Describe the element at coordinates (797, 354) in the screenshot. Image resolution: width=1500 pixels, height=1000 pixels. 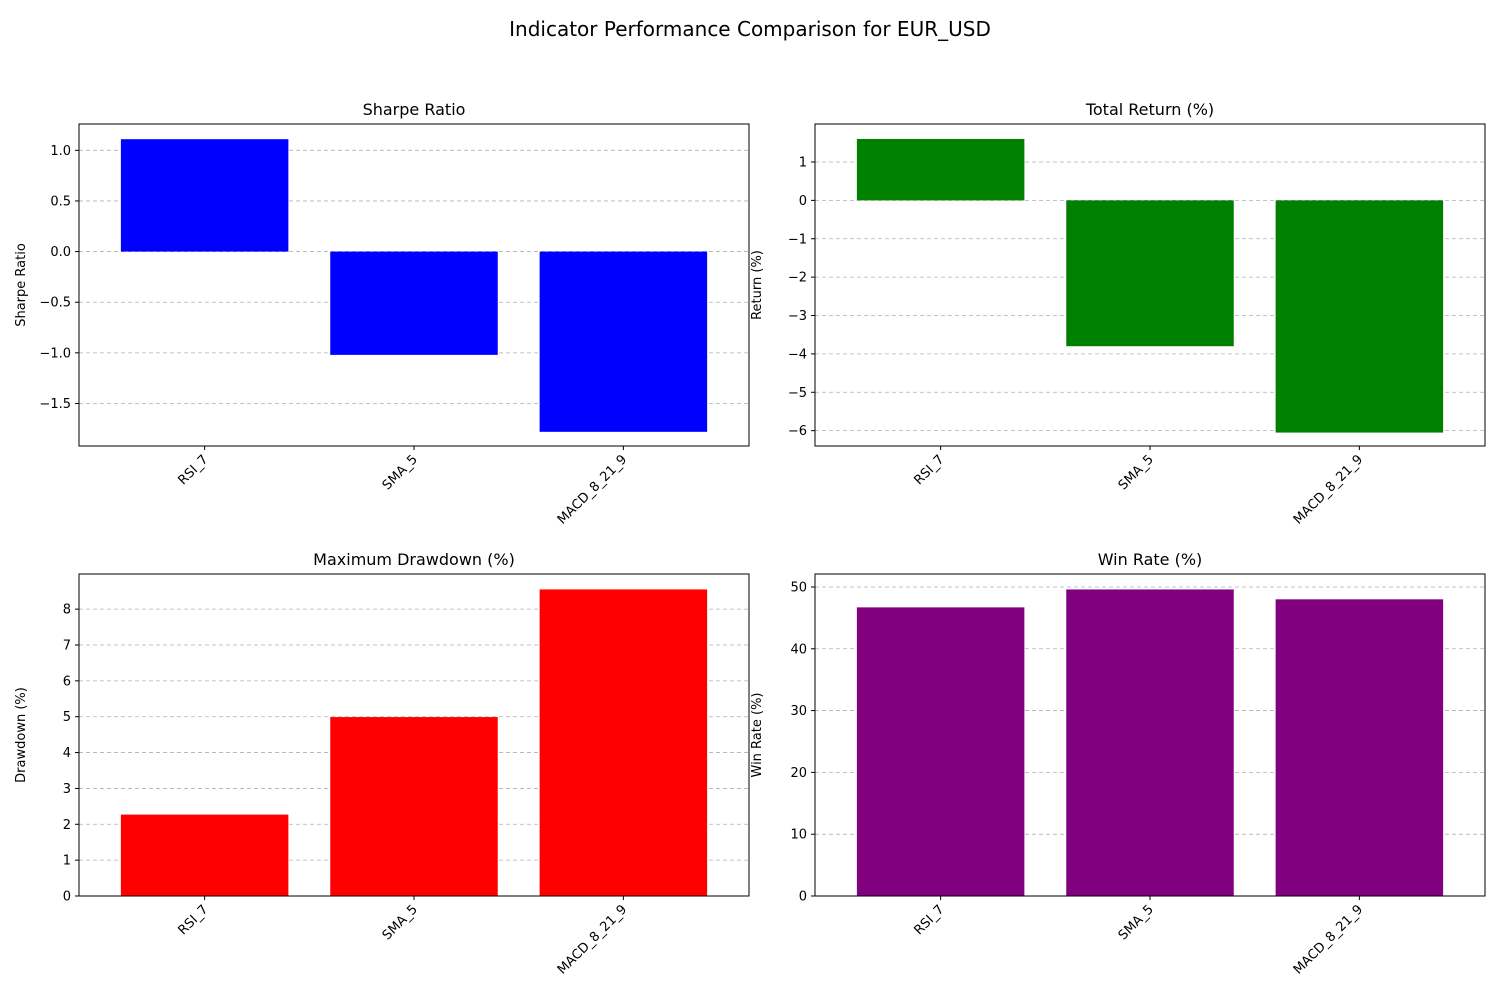
I see `y-tick-label: −4` at that location.